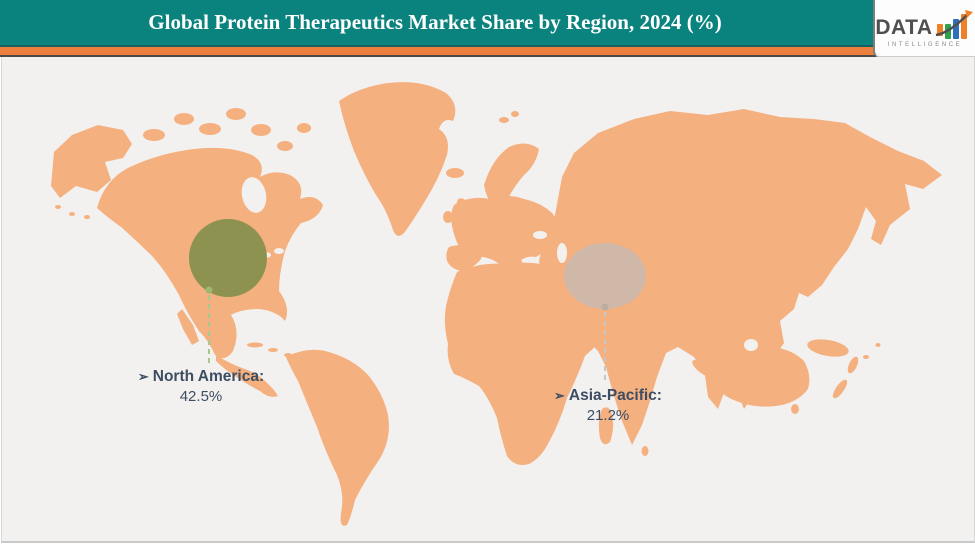 The width and height of the screenshot is (975, 548). What do you see at coordinates (208, 376) in the screenshot?
I see `region-name: North America:` at bounding box center [208, 376].